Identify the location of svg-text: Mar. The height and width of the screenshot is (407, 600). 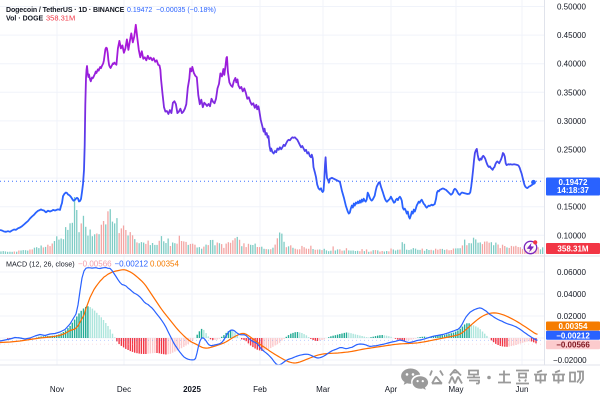
(323, 389).